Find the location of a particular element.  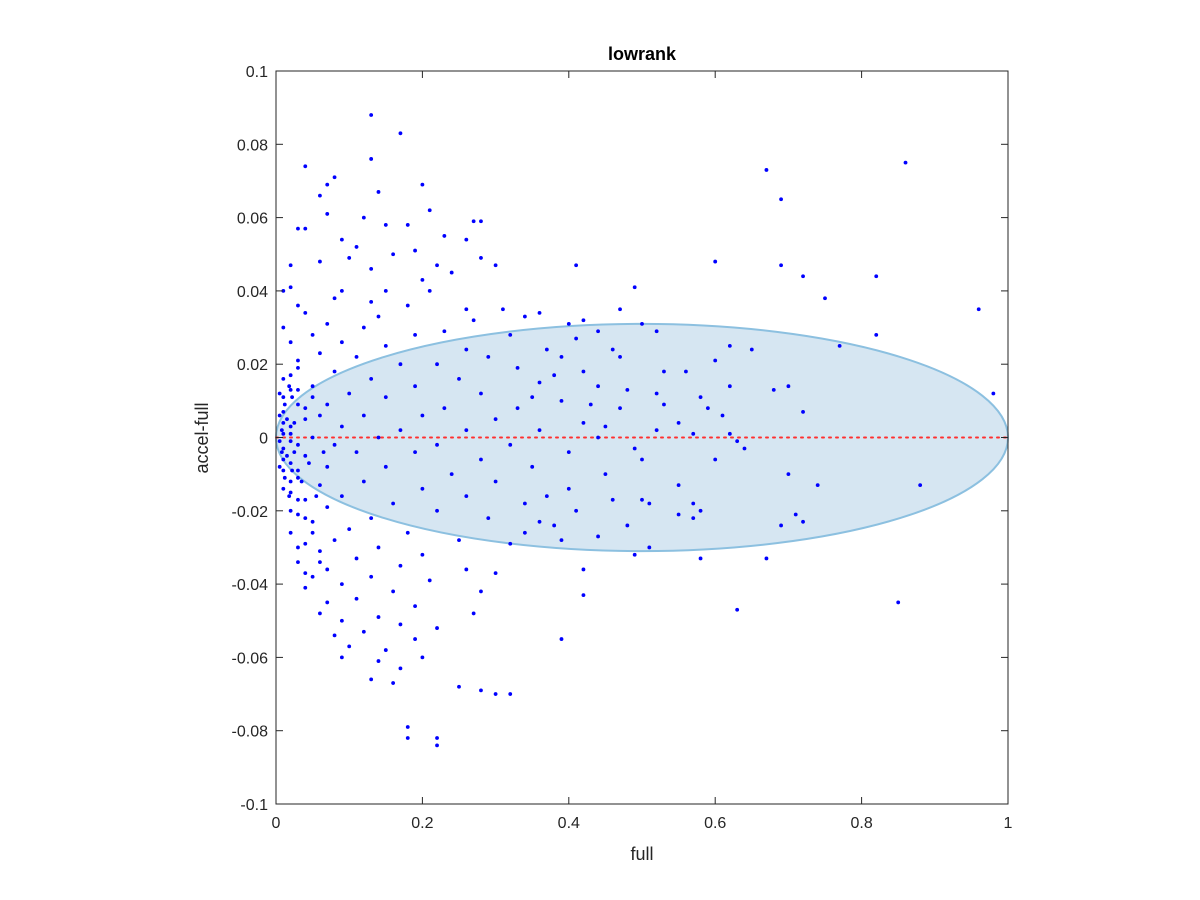

y-tick-label: 0.02 is located at coordinates (252, 365).